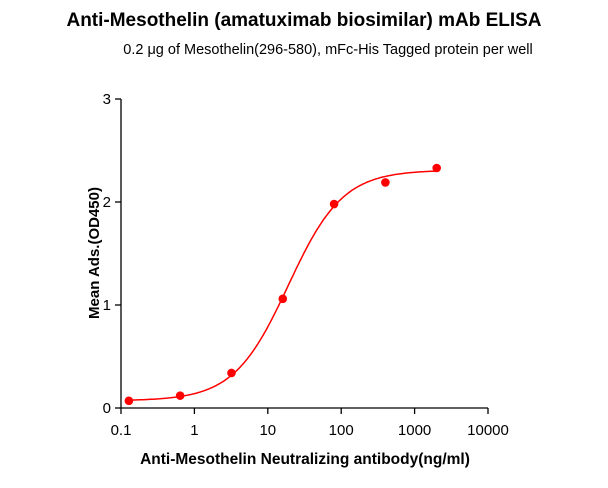 The height and width of the screenshot is (488, 608). Describe the element at coordinates (267, 430) in the screenshot. I see `x-tick-label: 10` at that location.